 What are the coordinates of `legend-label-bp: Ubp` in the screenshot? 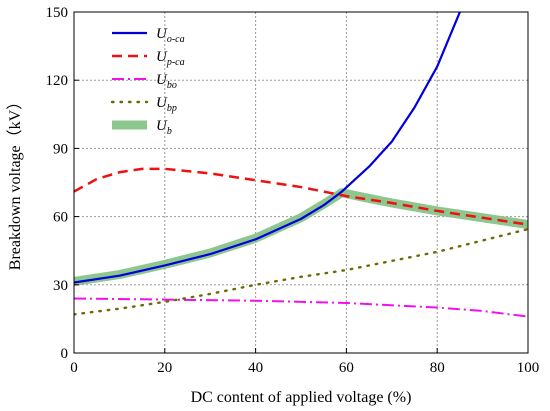 It's located at (166, 104).